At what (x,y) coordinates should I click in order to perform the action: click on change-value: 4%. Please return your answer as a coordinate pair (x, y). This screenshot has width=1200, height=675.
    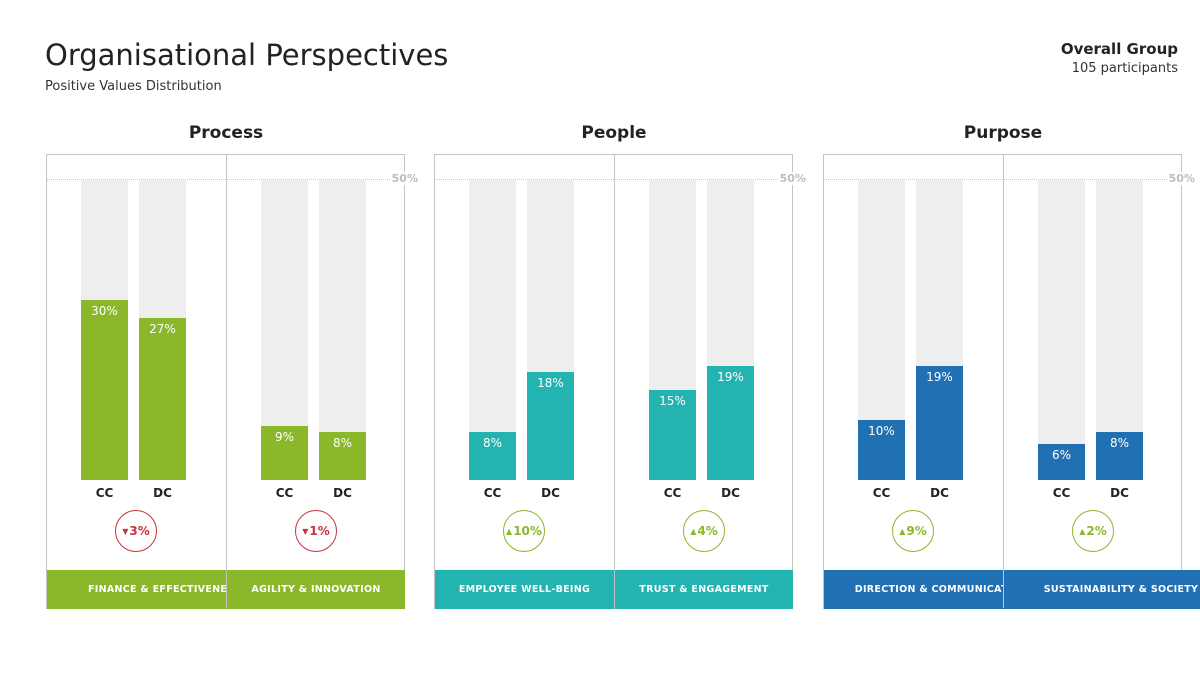
    Looking at the image, I should click on (707, 531).